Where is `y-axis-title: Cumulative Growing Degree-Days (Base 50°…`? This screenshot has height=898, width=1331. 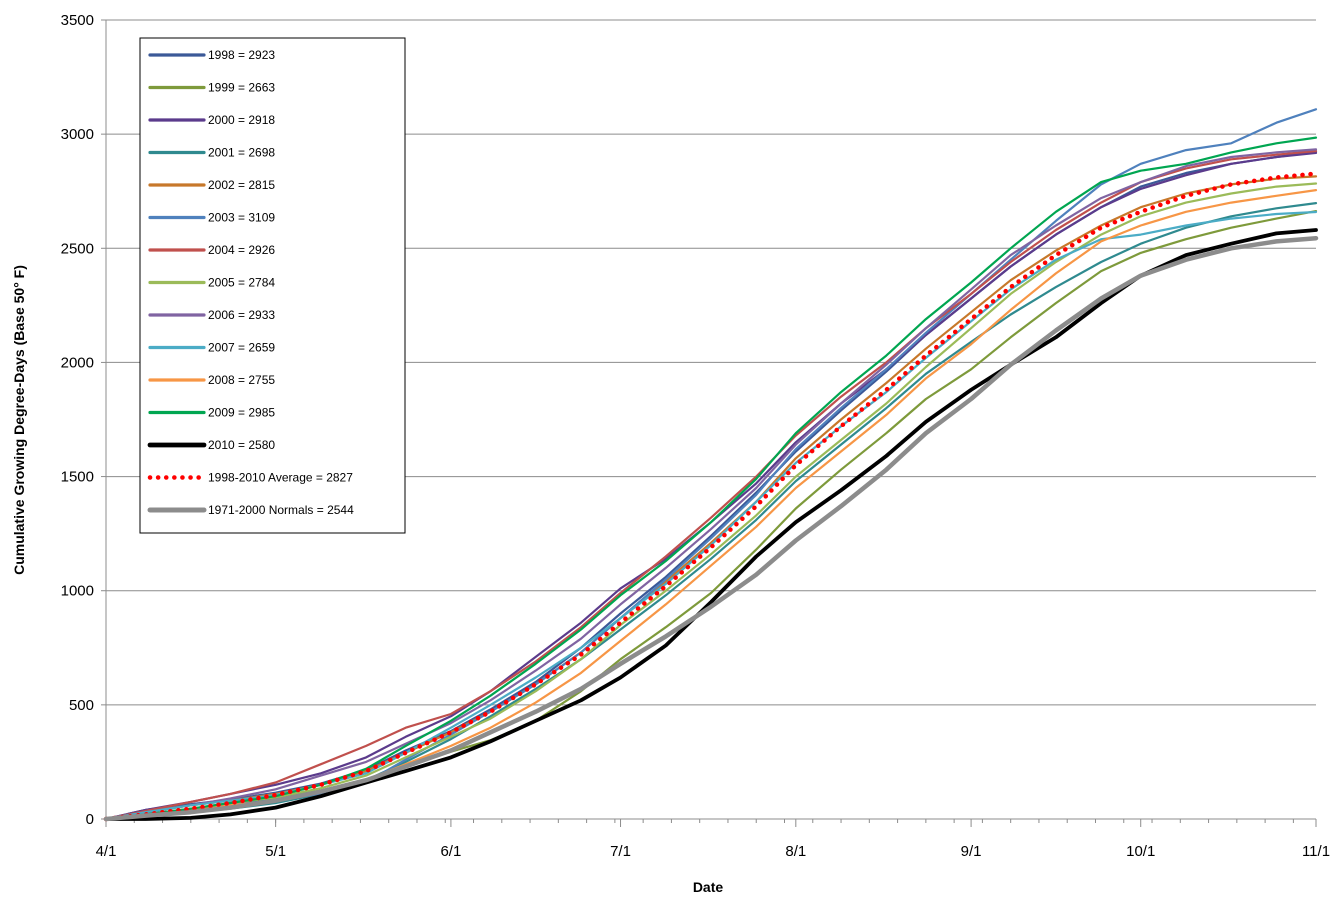 y-axis-title: Cumulative Growing Degree-Days (Base 50°… is located at coordinates (19, 420).